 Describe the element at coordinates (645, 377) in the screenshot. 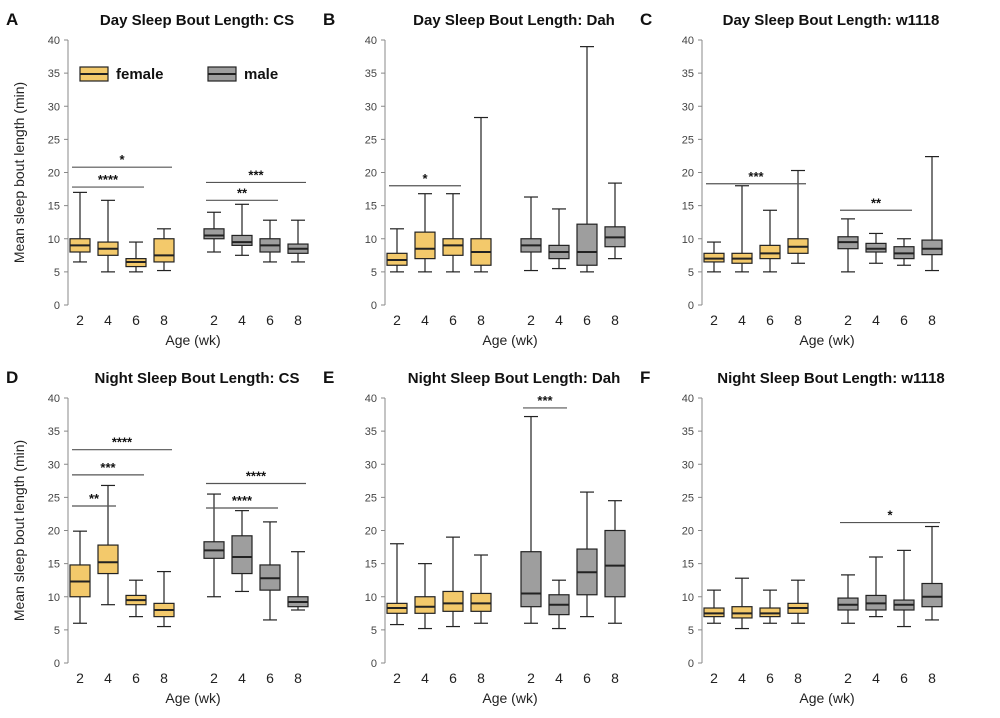

I see `panel-letter: F` at that location.